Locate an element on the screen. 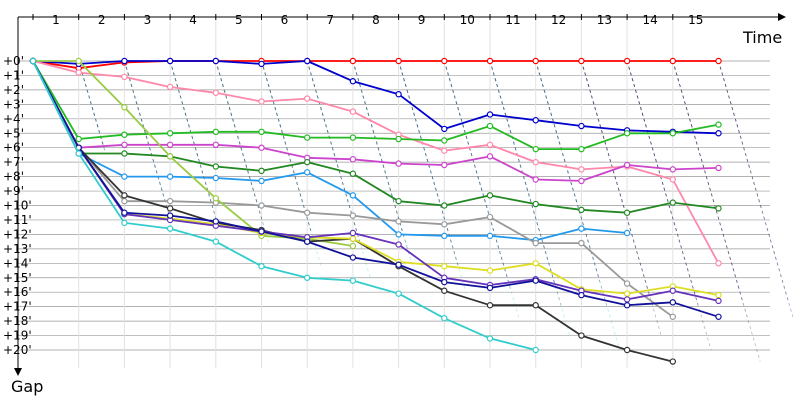 This screenshot has width=800, height=400. x-tick-label: 4 is located at coordinates (193, 20).